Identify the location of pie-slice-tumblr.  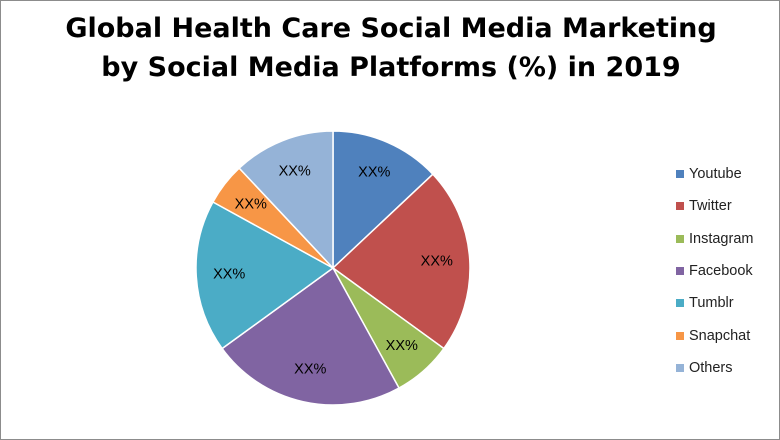
(265, 275).